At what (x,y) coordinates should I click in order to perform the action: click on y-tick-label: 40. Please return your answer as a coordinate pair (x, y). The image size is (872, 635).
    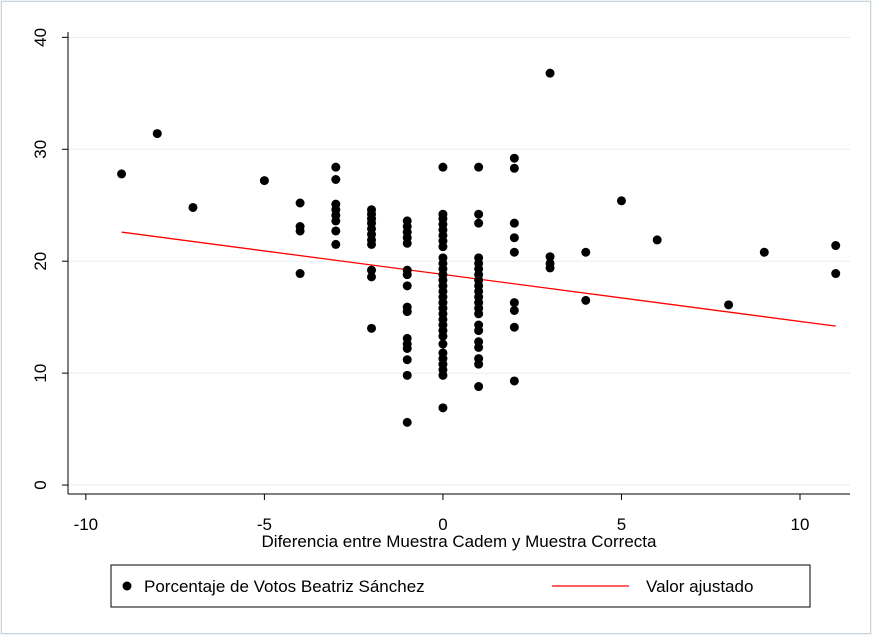
    Looking at the image, I should click on (40, 37).